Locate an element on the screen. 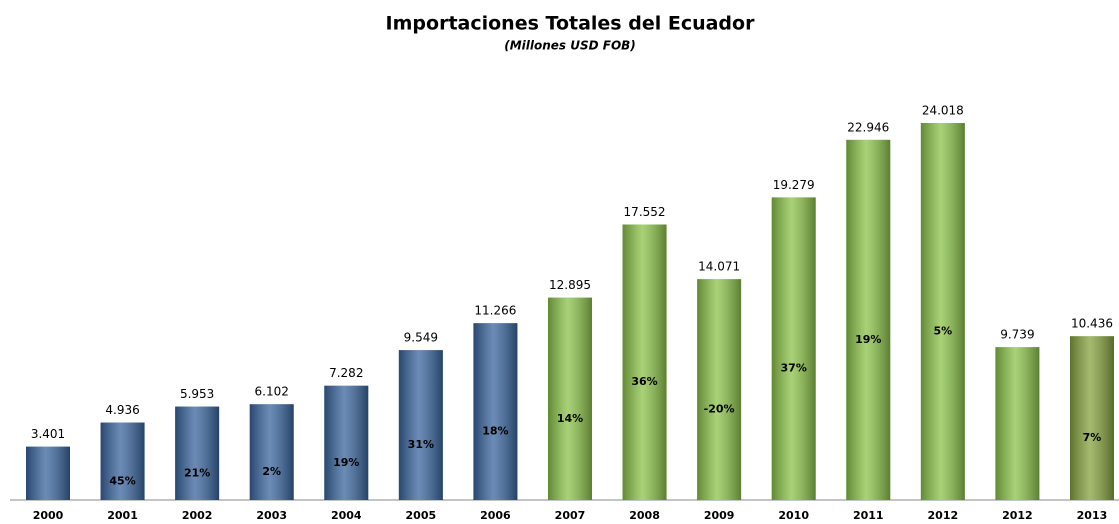 This screenshot has height=524, width=1119. growth-label: 18% is located at coordinates (495, 431).